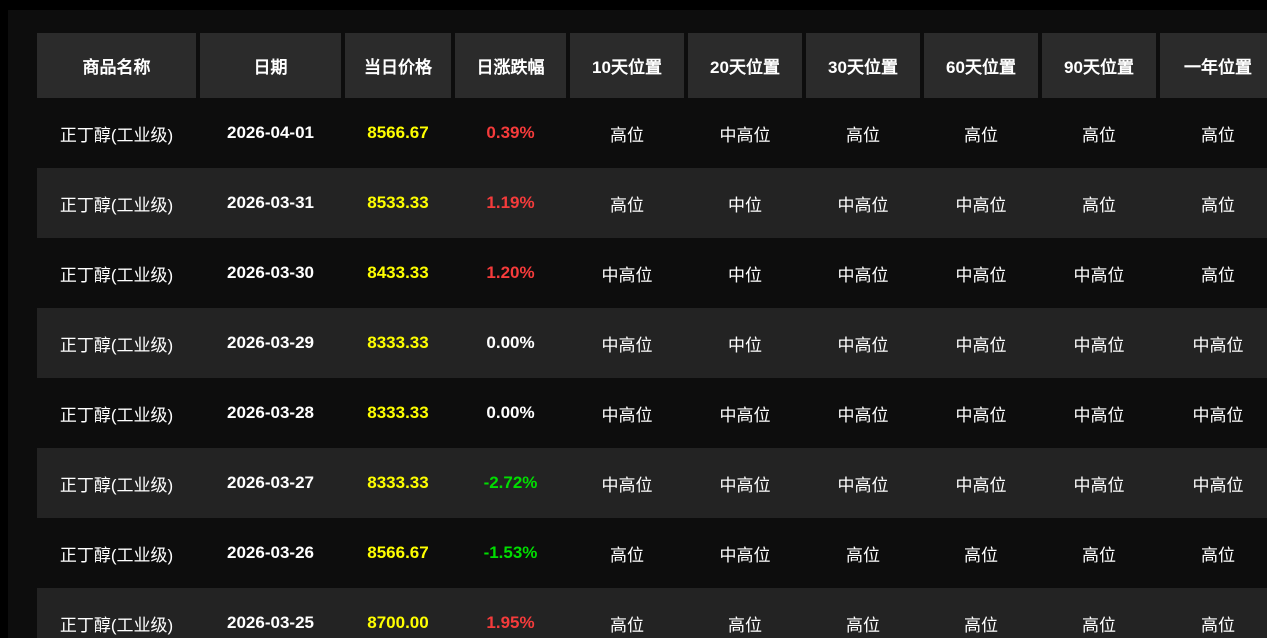 The height and width of the screenshot is (638, 1267). Describe the element at coordinates (270, 342) in the screenshot. I see `date-value: 2026-03-29` at that location.